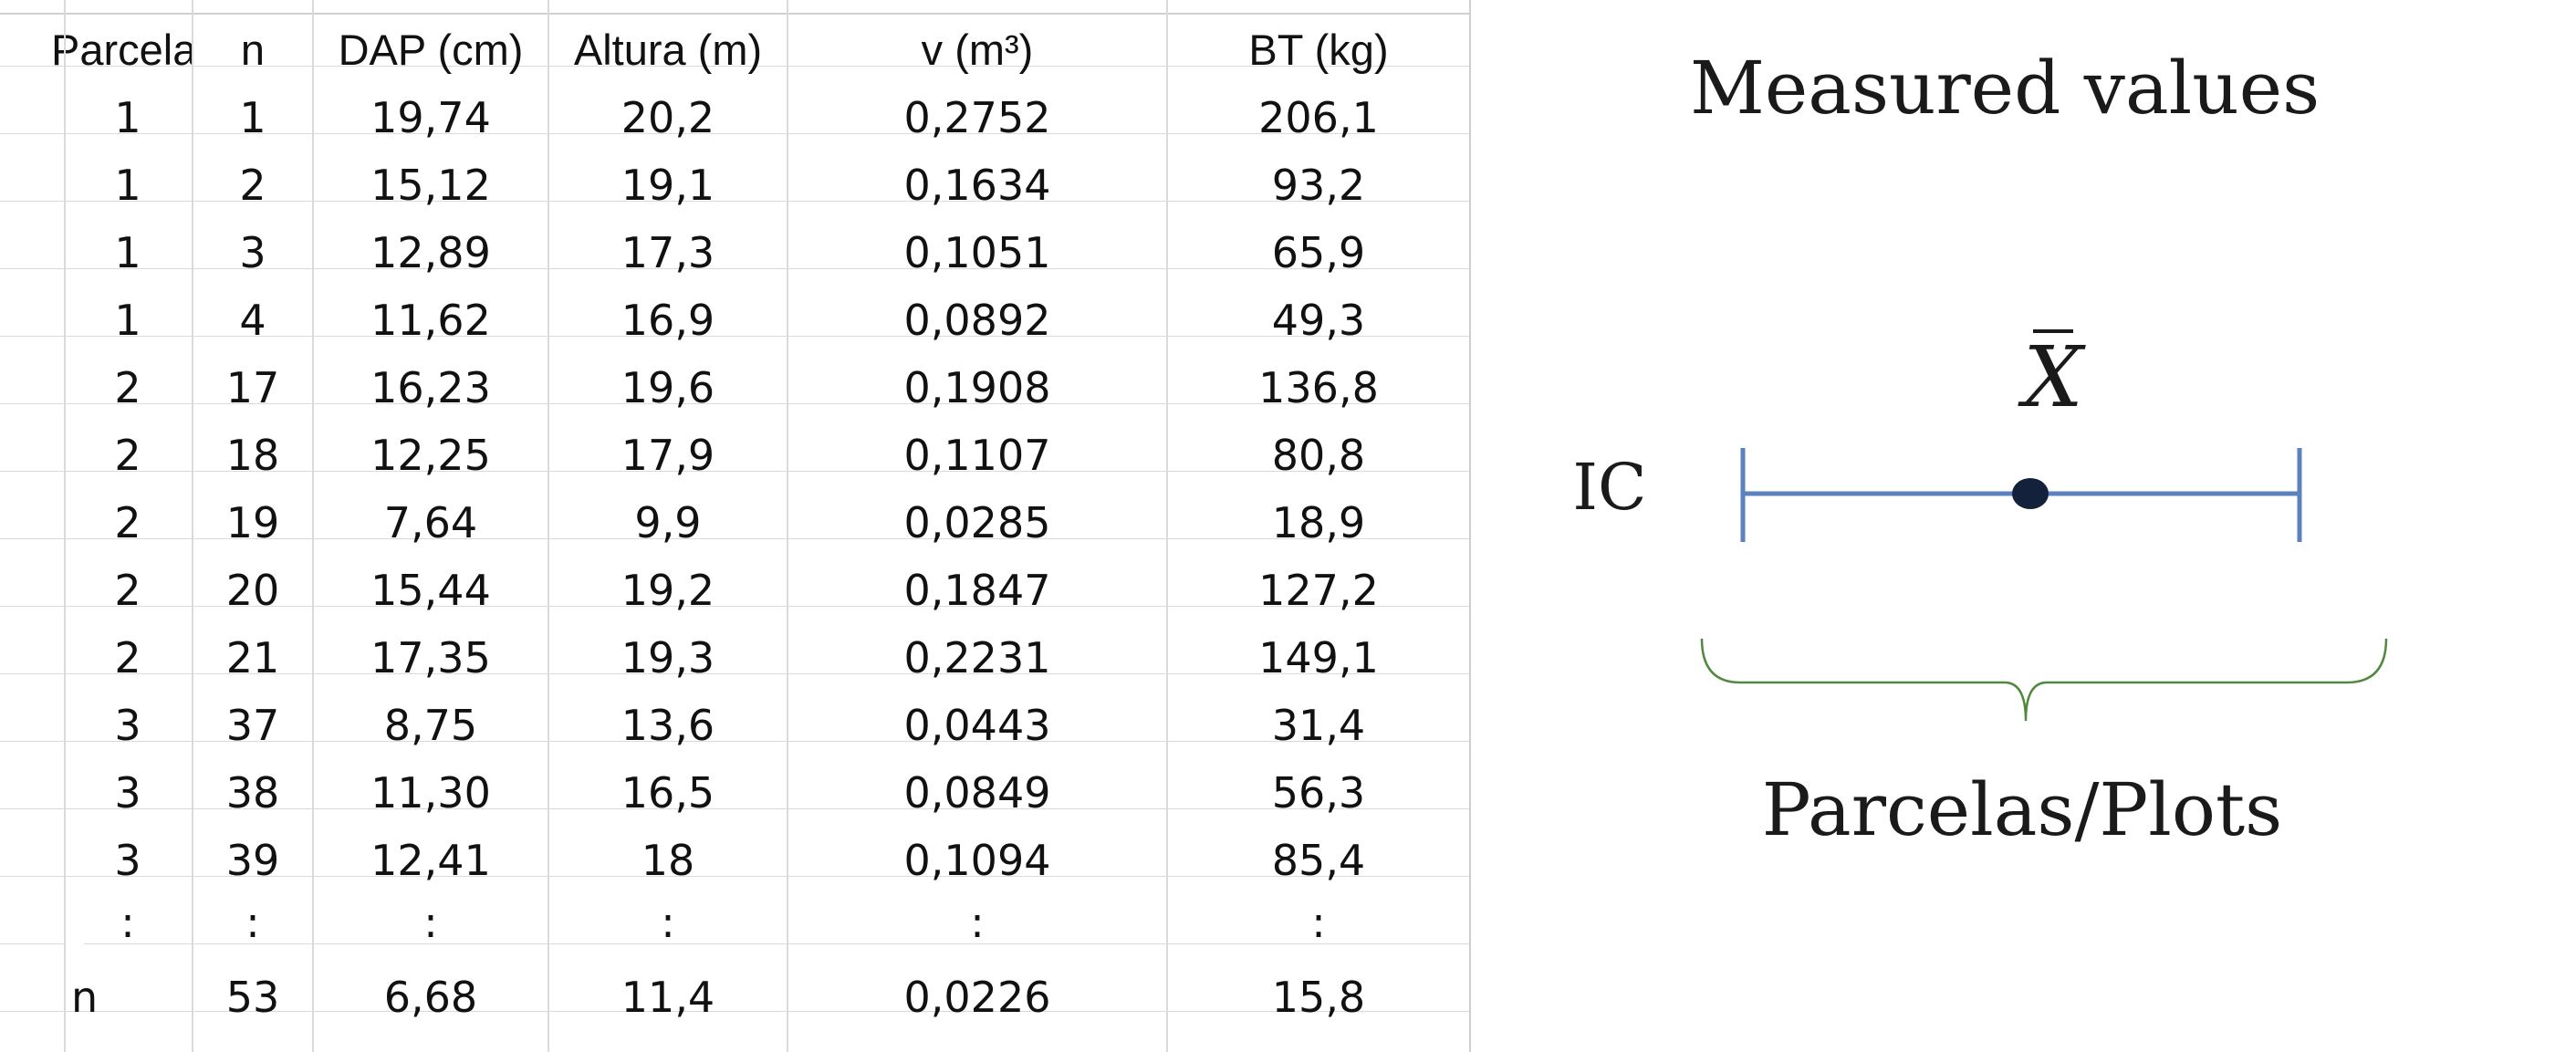  Describe the element at coordinates (668, 997) in the screenshot. I see `last-row-altura: 11,4` at that location.